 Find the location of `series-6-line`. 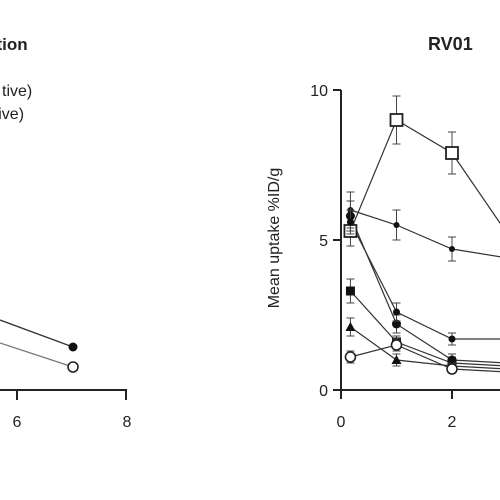

series-6-line is located at coordinates (425, 348).